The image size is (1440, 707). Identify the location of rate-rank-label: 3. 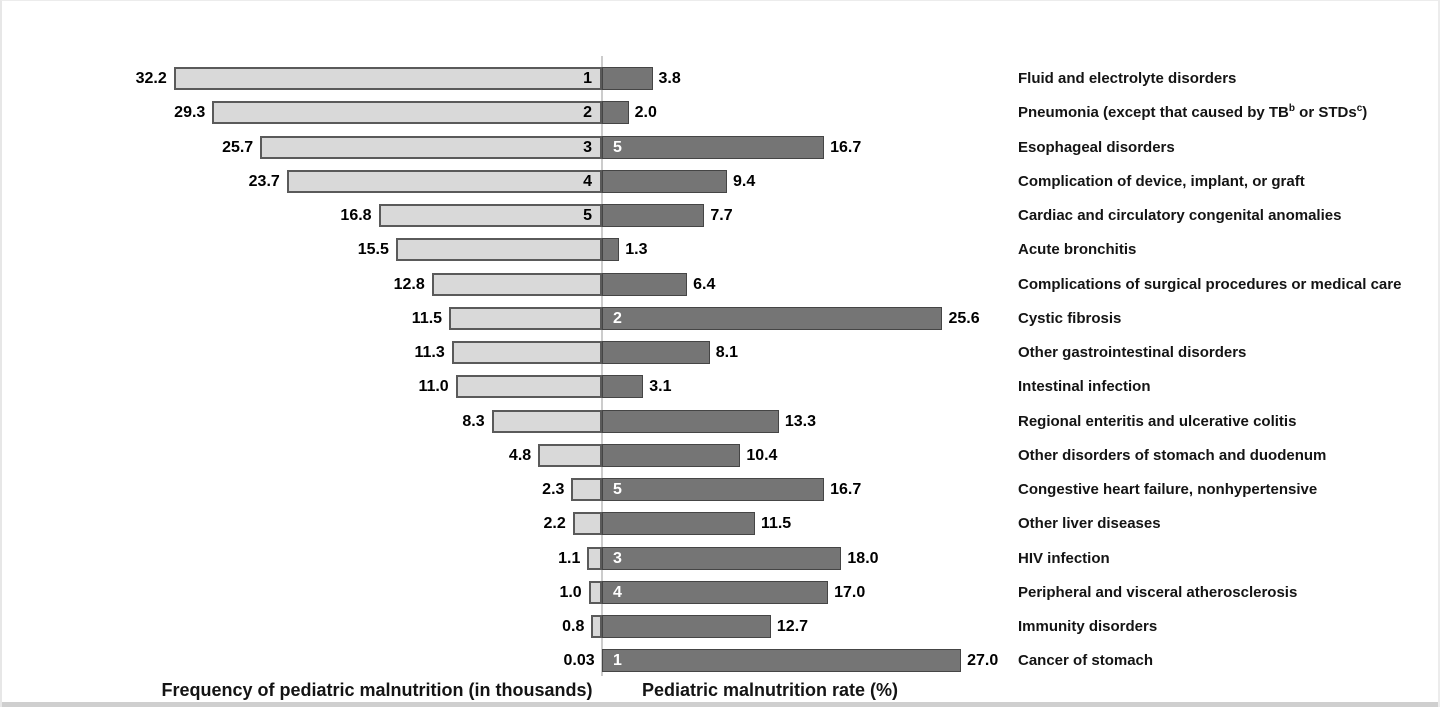
(617, 558).